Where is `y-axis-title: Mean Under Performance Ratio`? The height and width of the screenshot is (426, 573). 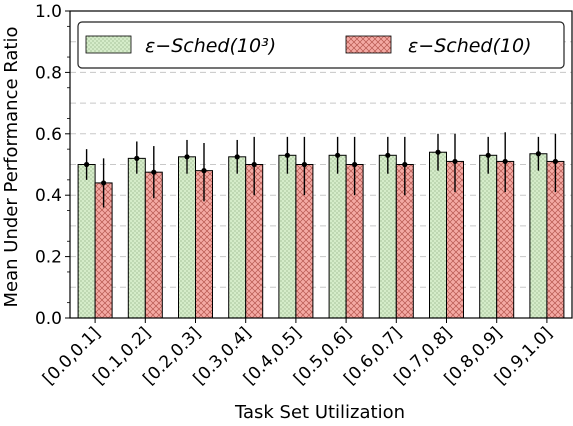 y-axis-title: Mean Under Performance Ratio is located at coordinates (11, 167).